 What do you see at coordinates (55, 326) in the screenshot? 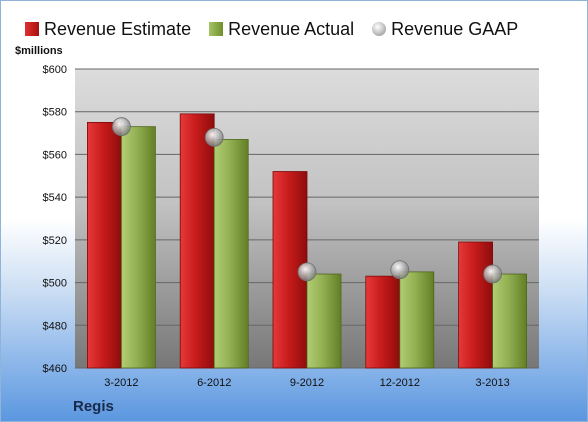
I see `y-tick-label: $480` at bounding box center [55, 326].